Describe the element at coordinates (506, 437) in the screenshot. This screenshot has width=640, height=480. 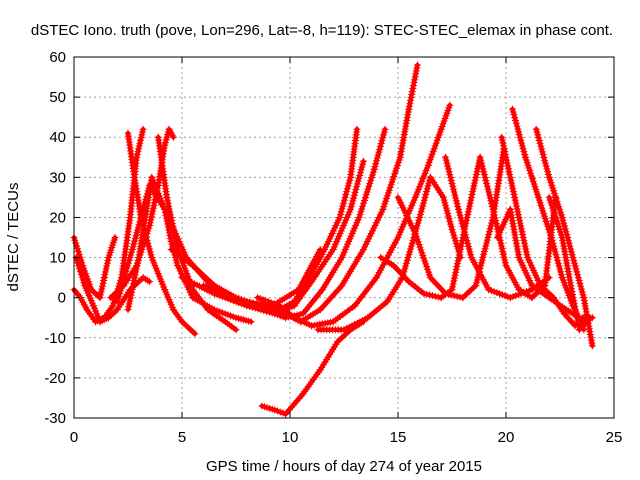
I see `x-tick-label: 20` at that location.